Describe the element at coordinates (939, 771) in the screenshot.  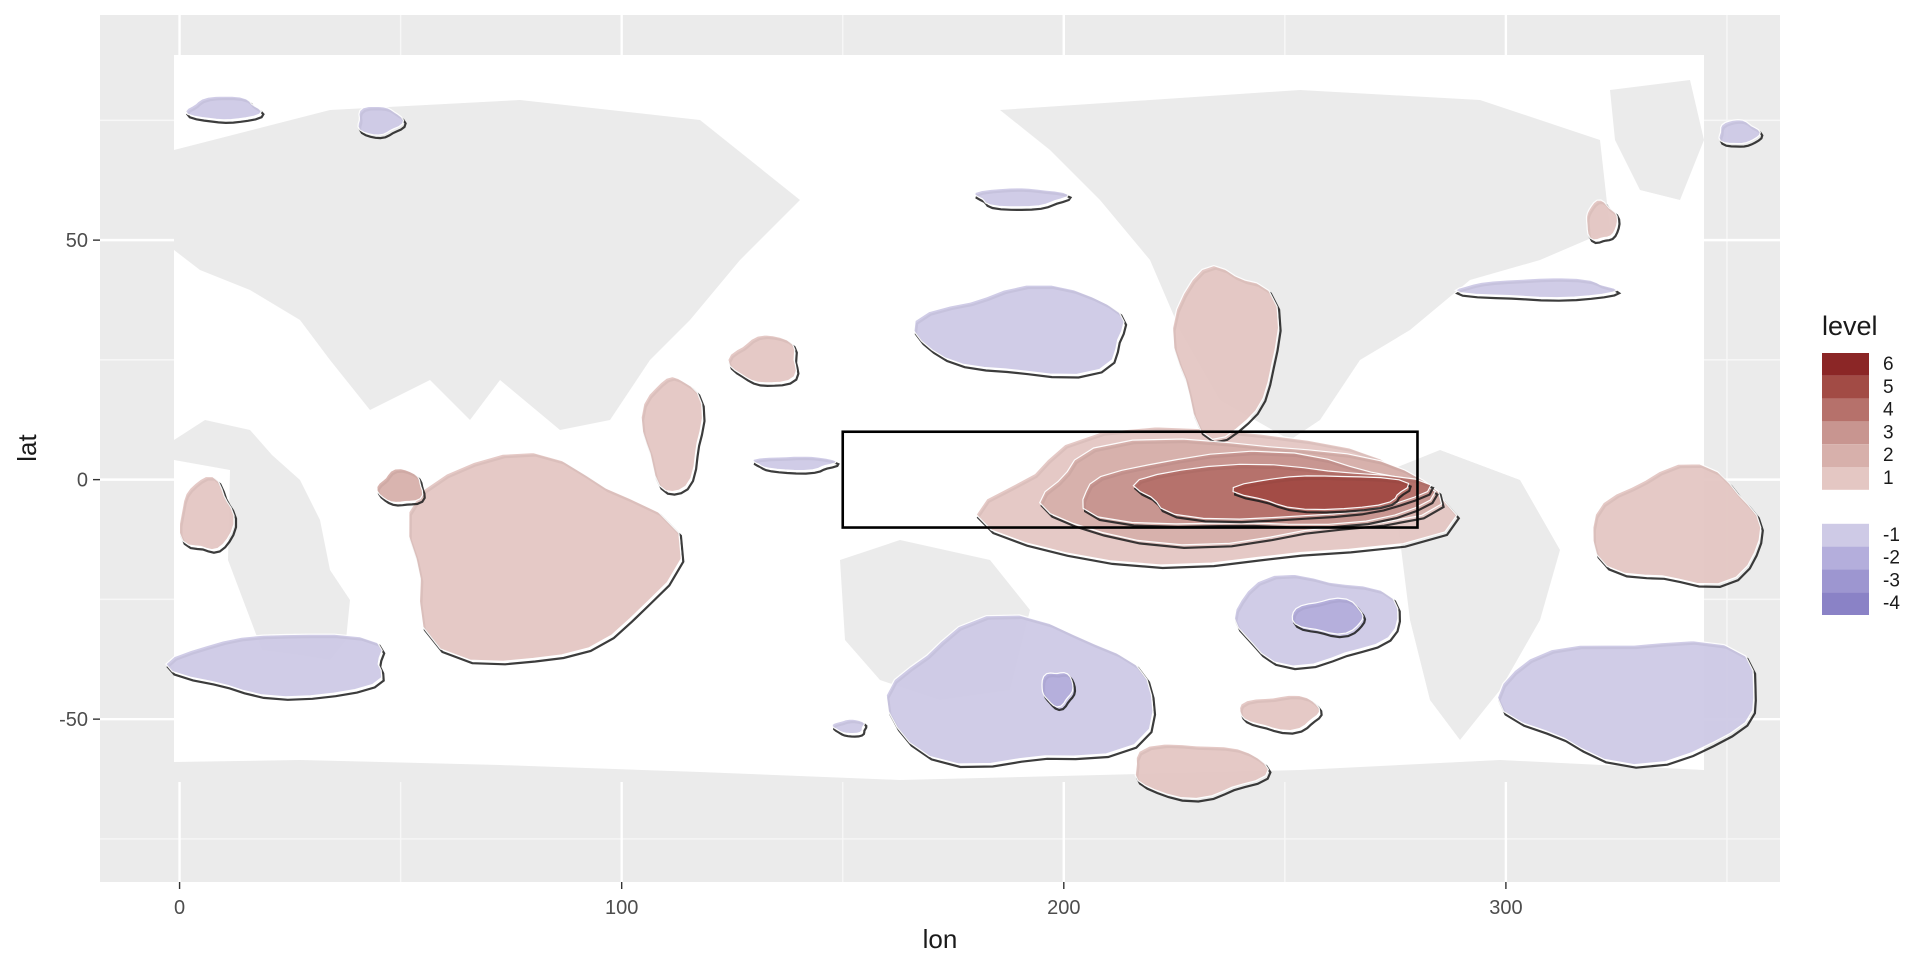
I see `land-mask-antarctica` at that location.